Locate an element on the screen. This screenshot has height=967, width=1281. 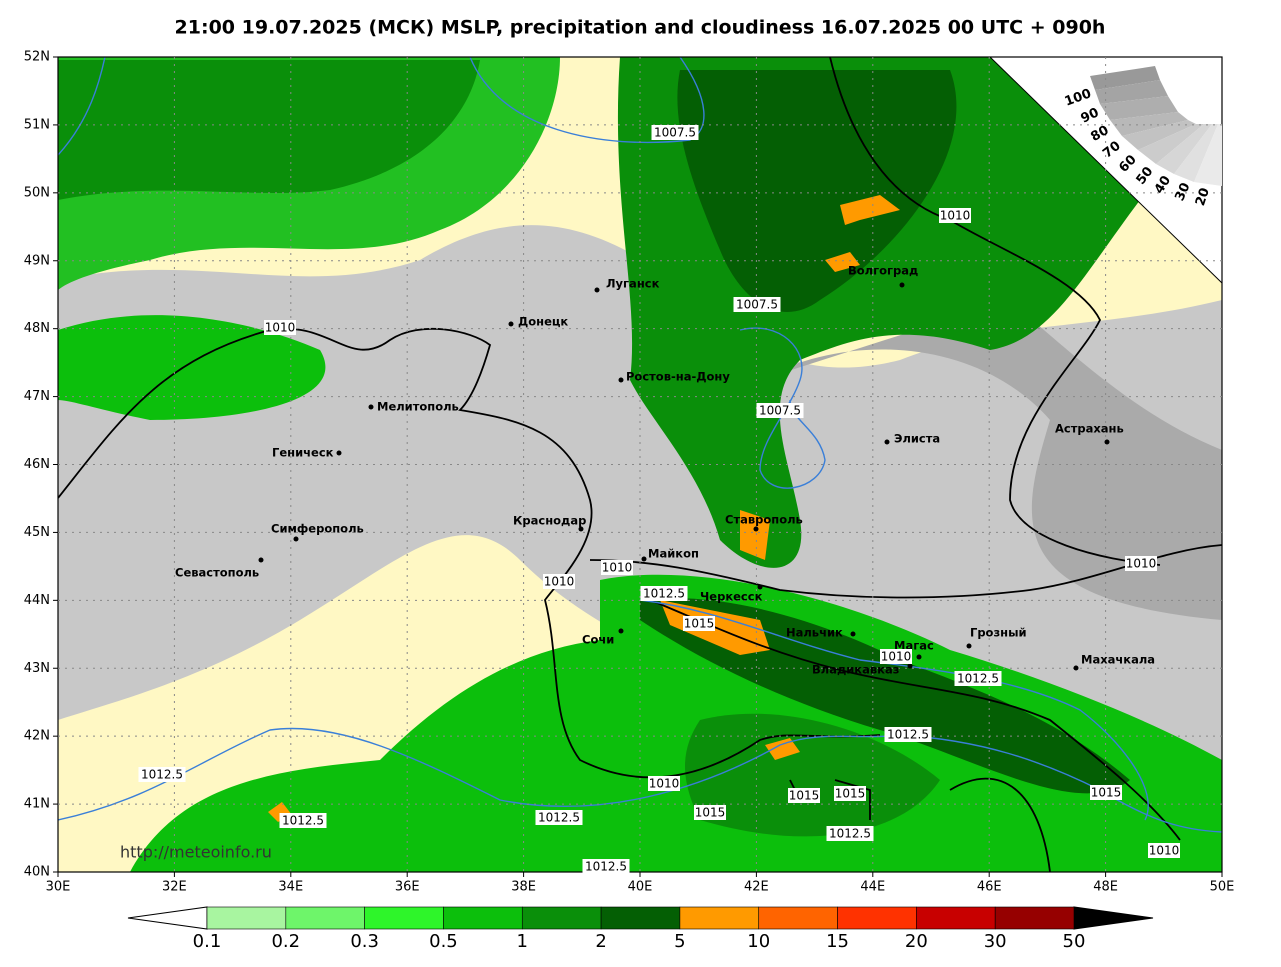
lat-label: 48N is located at coordinates (37, 328).